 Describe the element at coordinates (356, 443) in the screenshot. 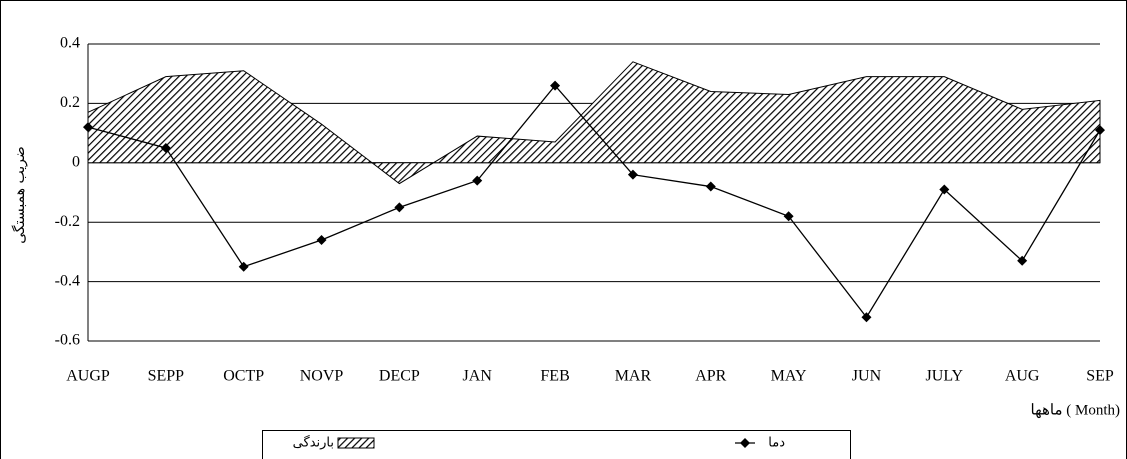

I see `legend-swatch` at that location.